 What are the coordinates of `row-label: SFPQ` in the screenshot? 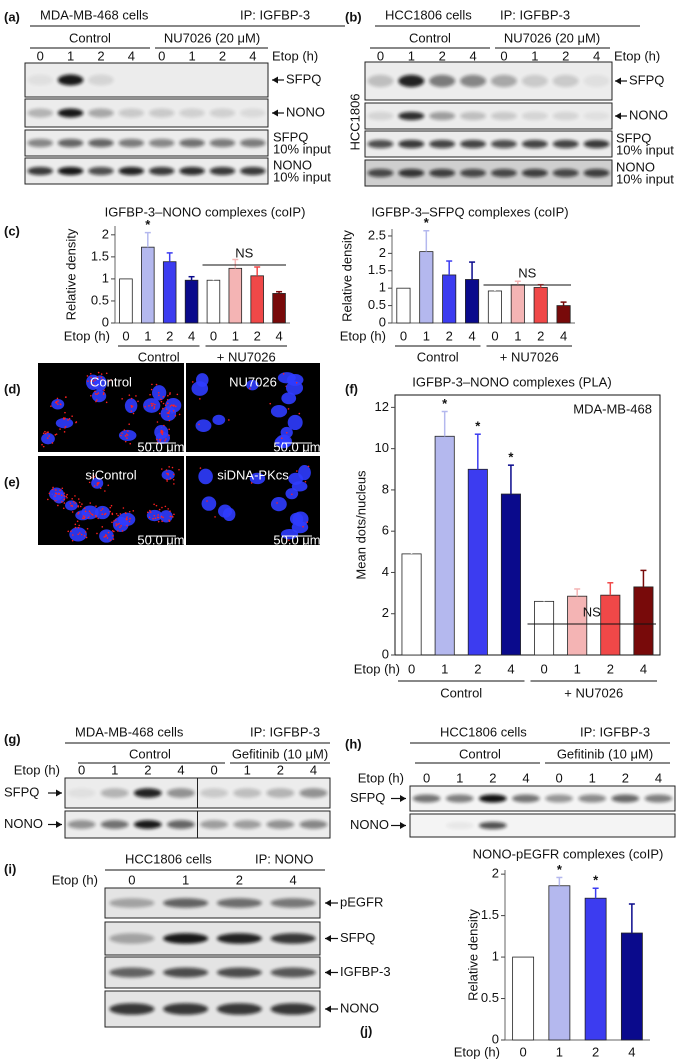 It's located at (357, 937).